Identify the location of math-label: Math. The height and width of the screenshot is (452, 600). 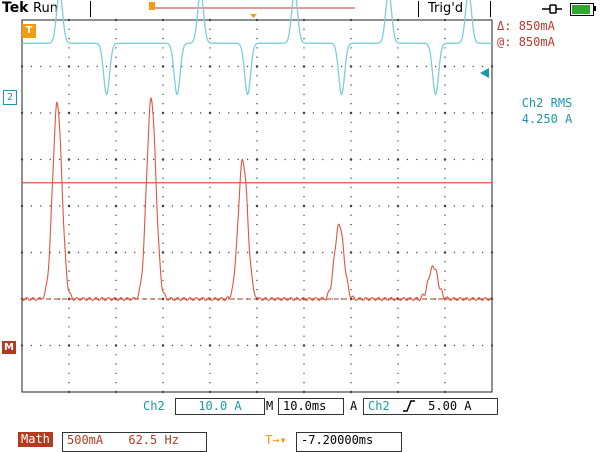
(35, 439).